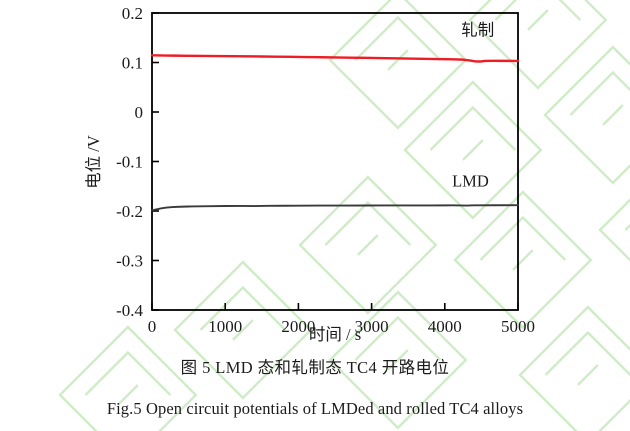 The height and width of the screenshot is (431, 630). I want to click on svg-text: 0.2, so click(132, 13).